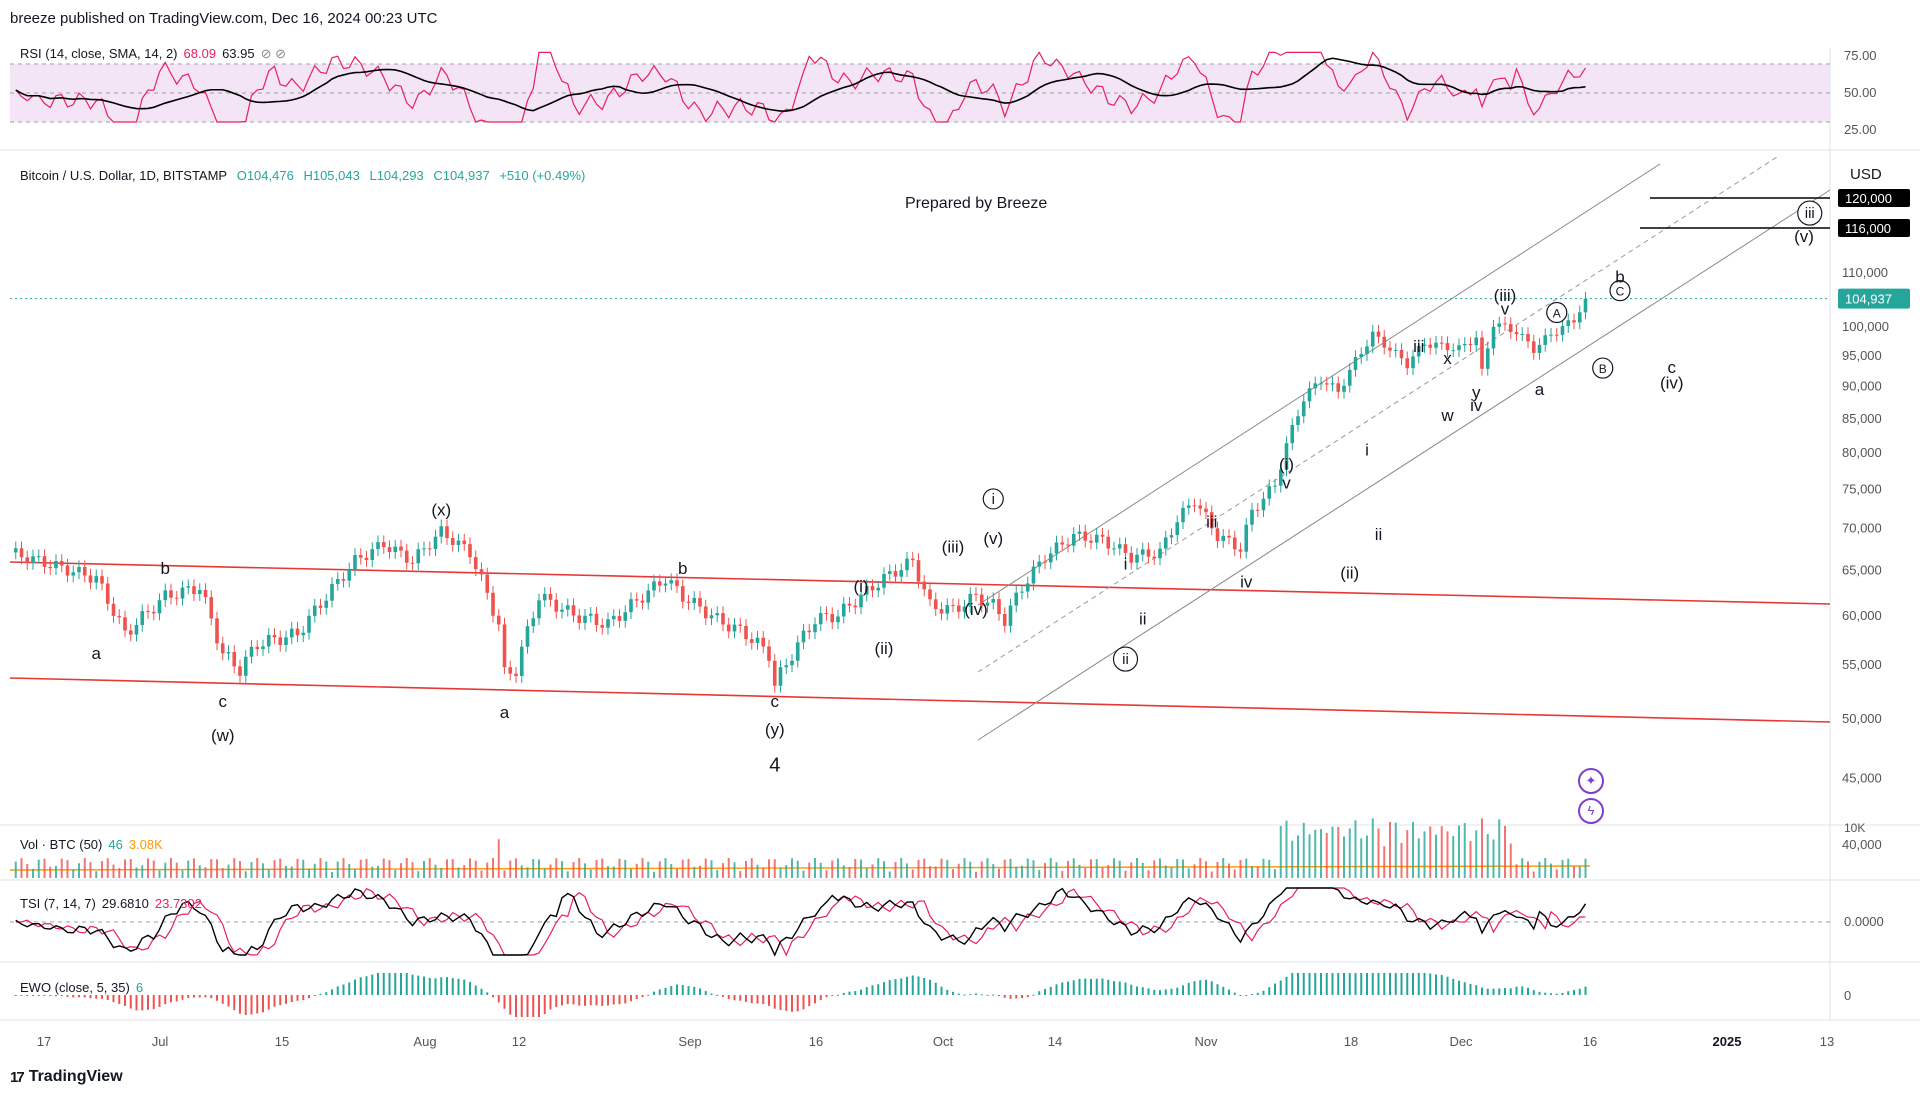 This screenshot has height=1094, width=1920. What do you see at coordinates (160, 1041) in the screenshot?
I see `time-axis-label: Jul` at bounding box center [160, 1041].